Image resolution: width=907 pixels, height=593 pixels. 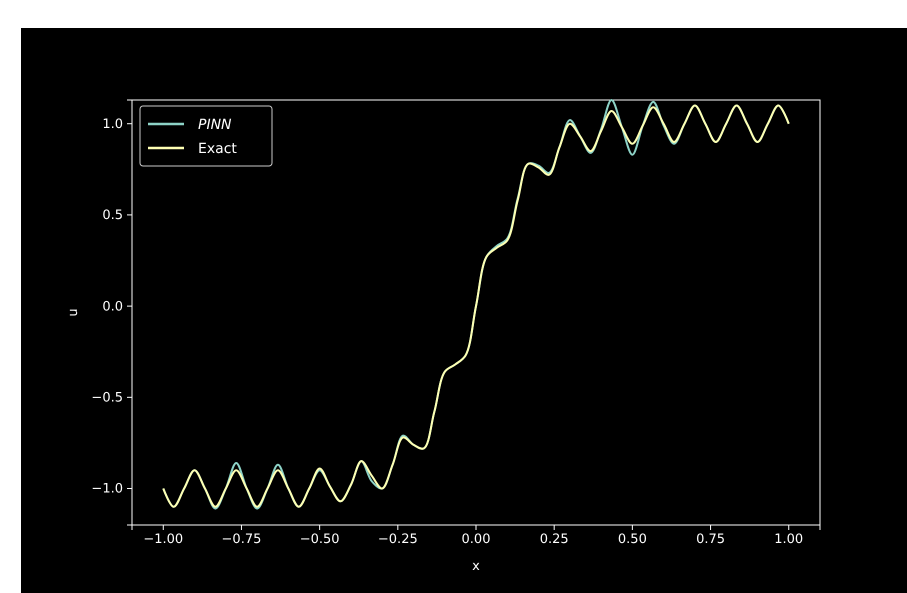 What do you see at coordinates (320, 540) in the screenshot?
I see `x-tick-label: −0.50` at bounding box center [320, 540].